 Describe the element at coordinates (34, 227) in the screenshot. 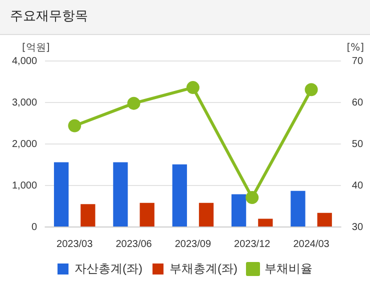

I see `y-tick-label: 0` at that location.